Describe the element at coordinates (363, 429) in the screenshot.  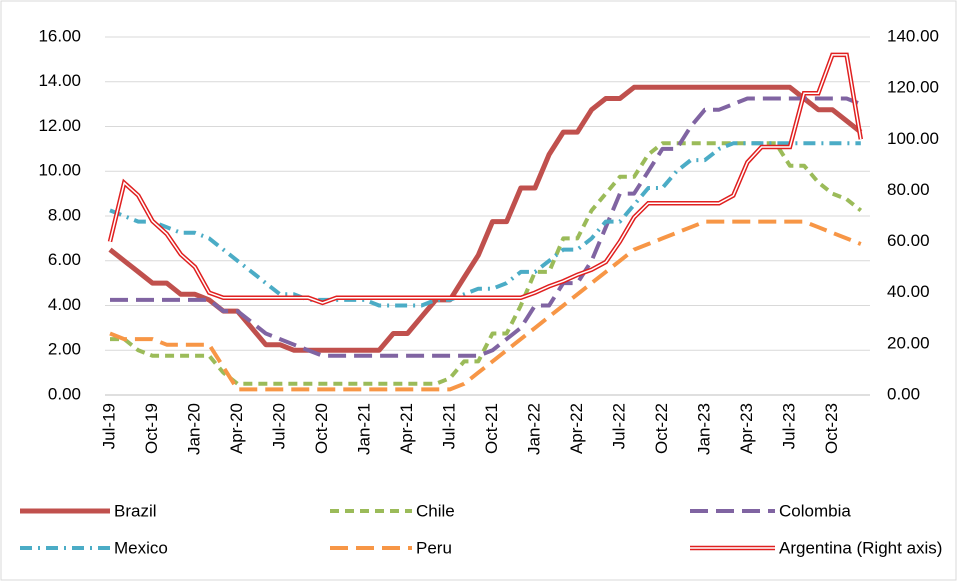
I see `x-tick-label: Jan-21` at that location.